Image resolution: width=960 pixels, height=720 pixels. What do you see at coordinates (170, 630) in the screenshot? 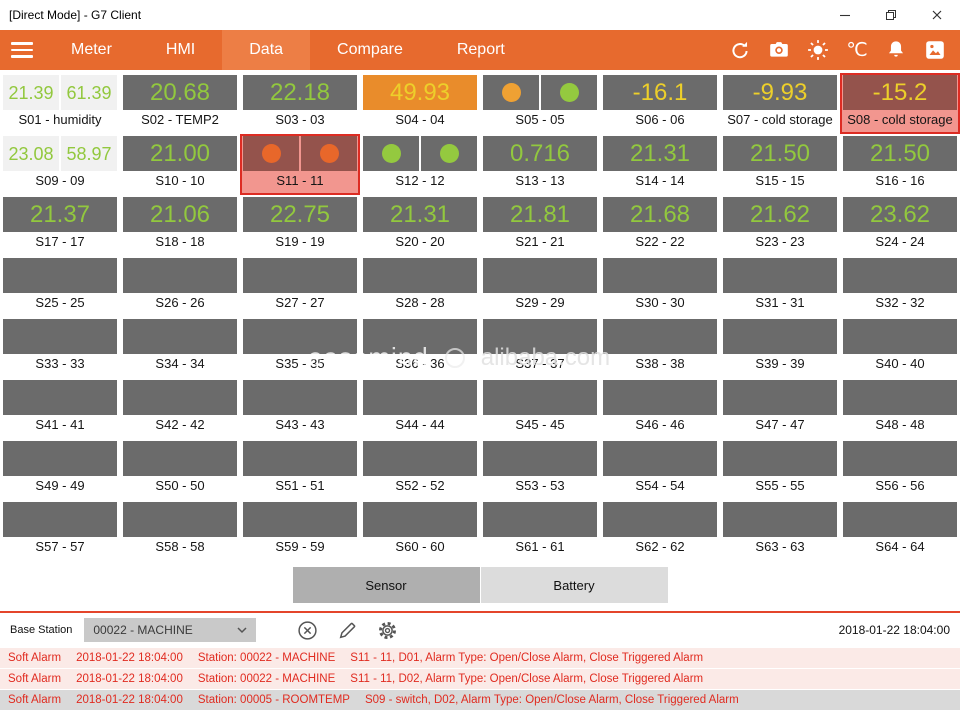
I see `base-station-select: 00022 - MACHINE` at bounding box center [170, 630].